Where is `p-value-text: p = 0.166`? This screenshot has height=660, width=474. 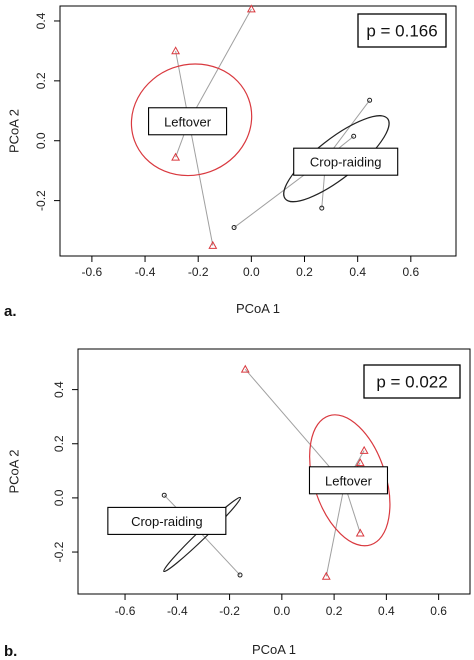 p-value-text: p = 0.166 is located at coordinates (401, 31).